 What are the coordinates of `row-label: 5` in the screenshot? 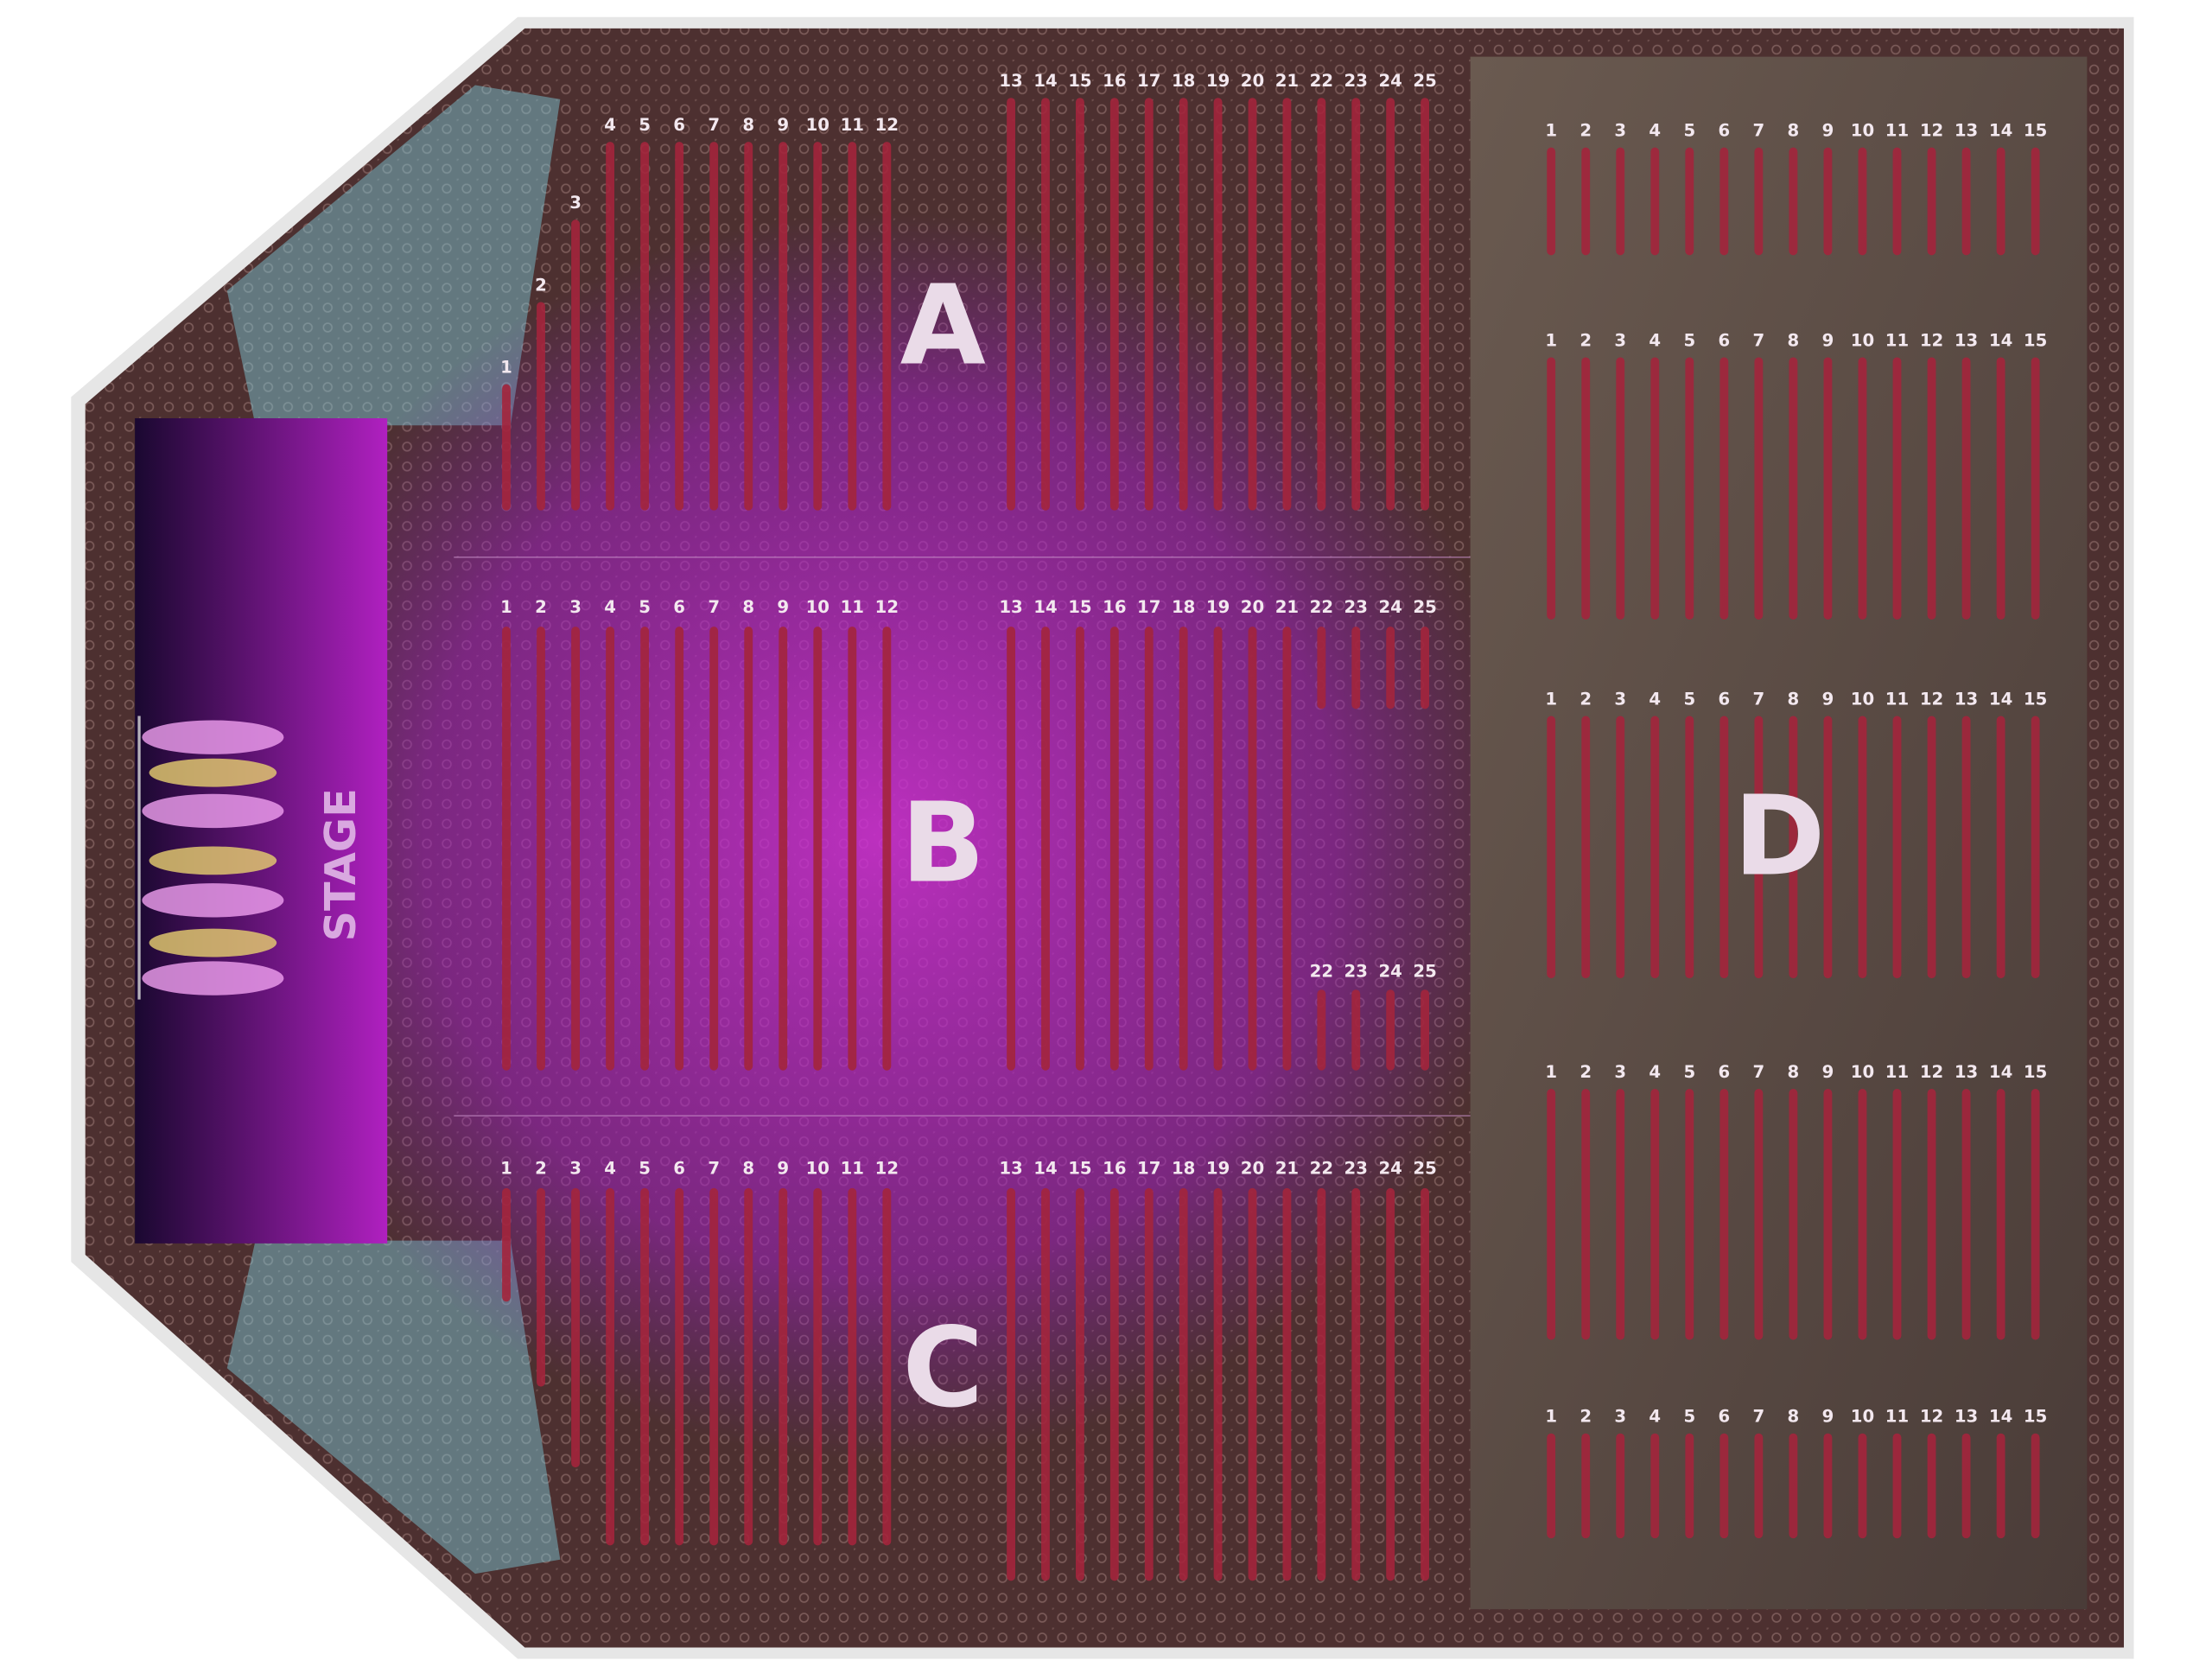 It's located at (1689, 699).